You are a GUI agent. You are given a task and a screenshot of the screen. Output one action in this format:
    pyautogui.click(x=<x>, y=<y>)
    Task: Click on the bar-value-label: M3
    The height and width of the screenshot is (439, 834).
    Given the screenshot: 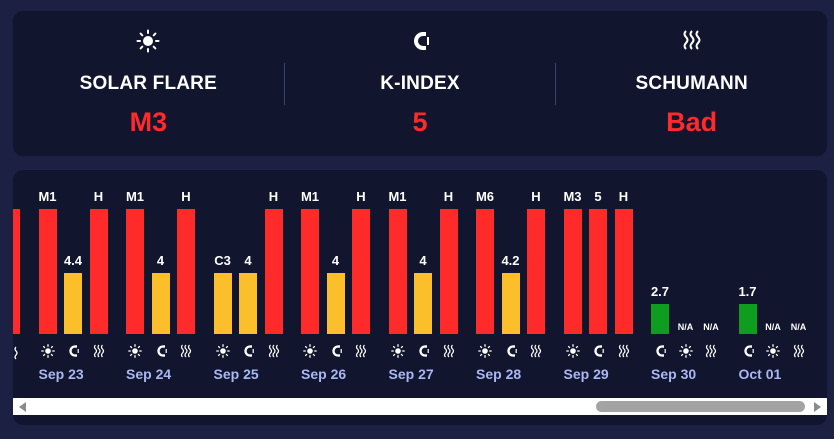 What is the action you would take?
    pyautogui.click(x=572, y=196)
    